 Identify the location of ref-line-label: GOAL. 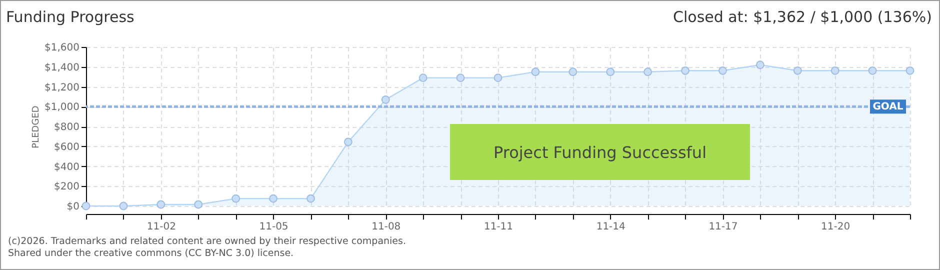
(888, 107).